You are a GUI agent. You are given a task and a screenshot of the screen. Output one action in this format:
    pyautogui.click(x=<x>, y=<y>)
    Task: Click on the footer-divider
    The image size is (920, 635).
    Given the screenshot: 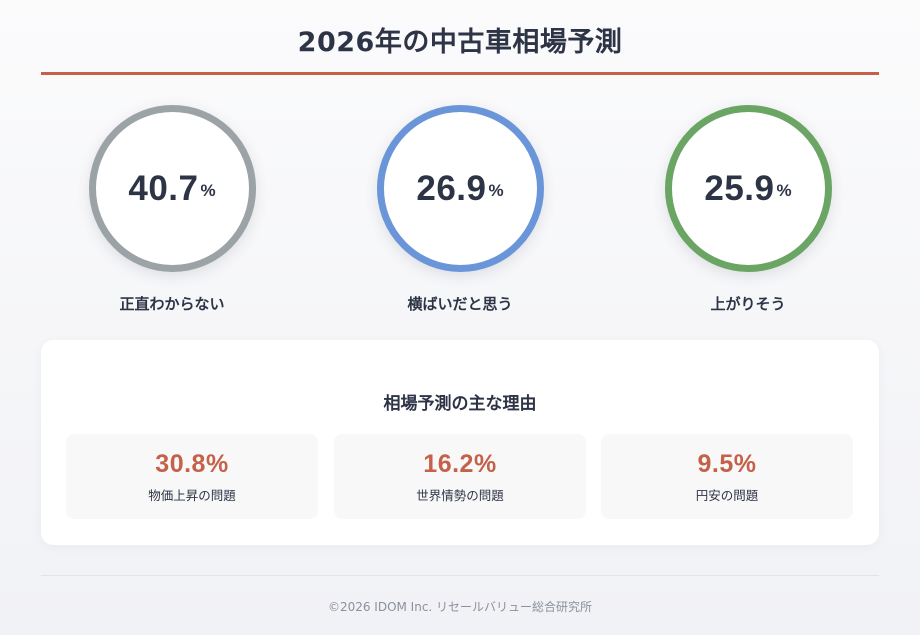 What is the action you would take?
    pyautogui.click(x=460, y=575)
    